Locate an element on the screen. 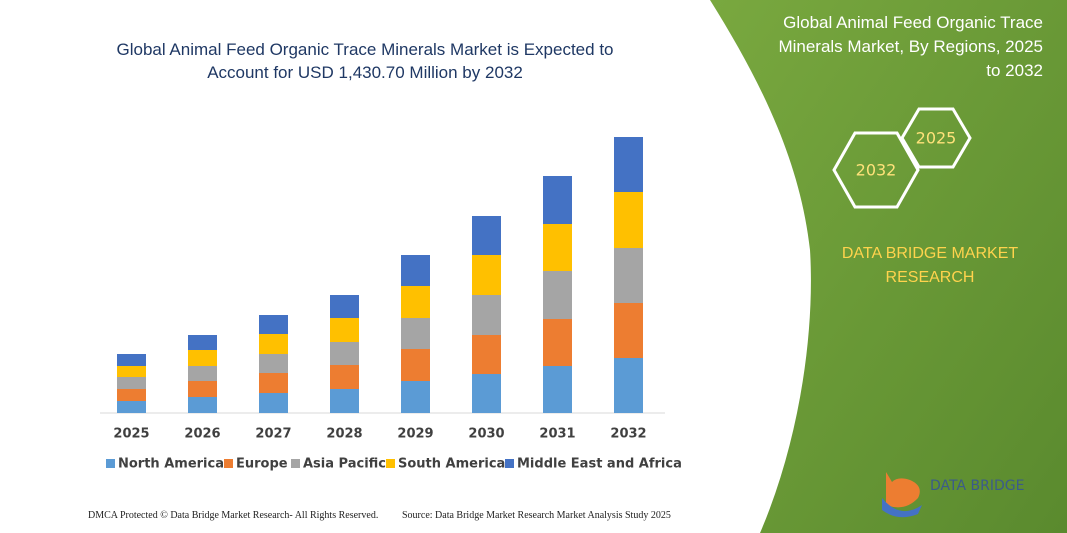 Image resolution: width=1067 pixels, height=533 pixels. legend-label: North America is located at coordinates (171, 464).